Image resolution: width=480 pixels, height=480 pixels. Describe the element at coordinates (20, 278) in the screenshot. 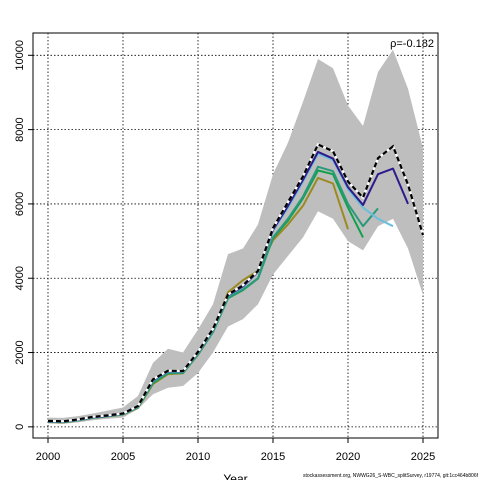

I see `y-tick-label: 4000` at that location.